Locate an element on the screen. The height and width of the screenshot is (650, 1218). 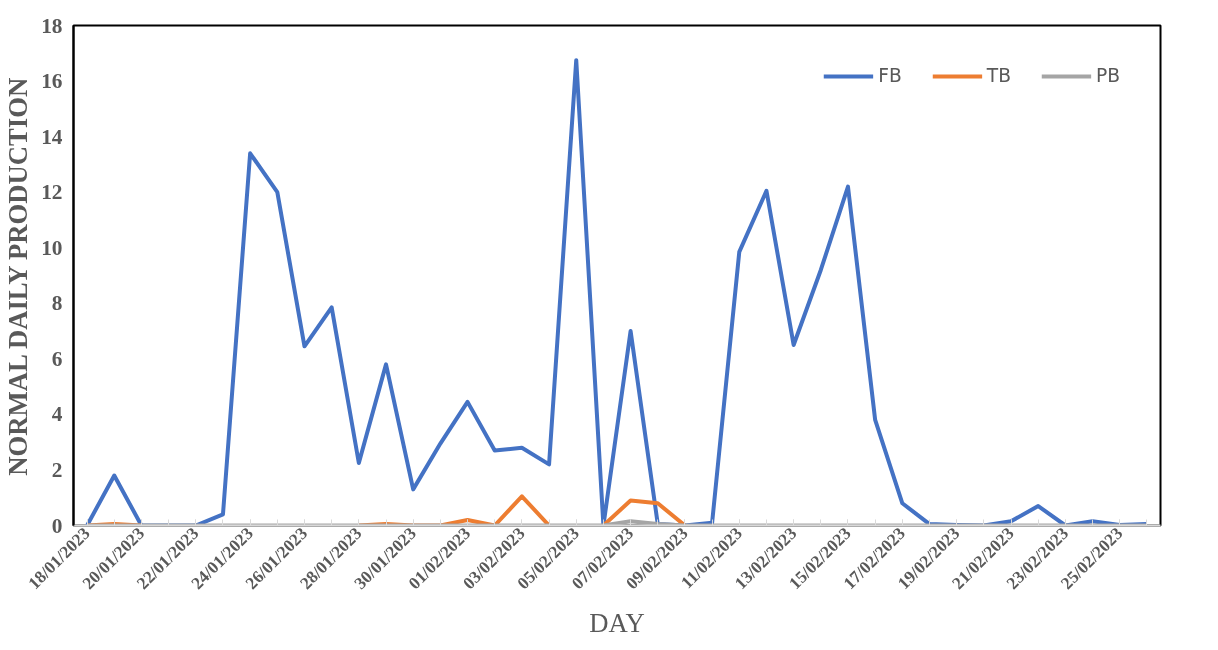
legend-label: FB is located at coordinates (890, 75).